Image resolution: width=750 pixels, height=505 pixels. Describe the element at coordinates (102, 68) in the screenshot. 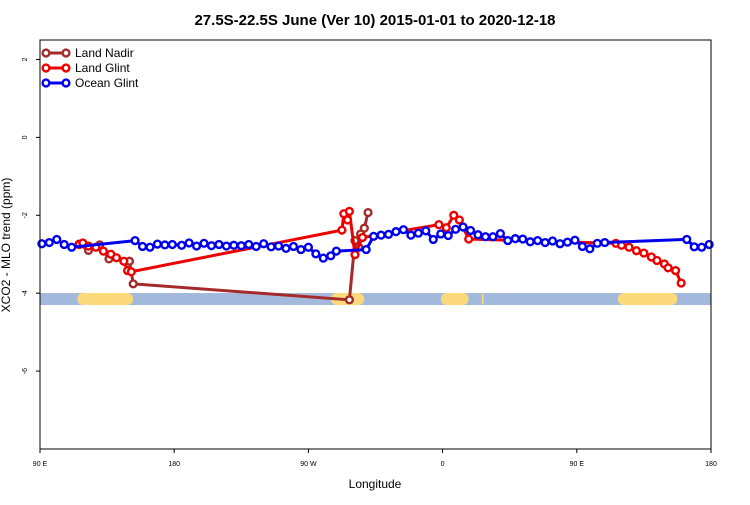

I see `legend-label-land-glint: Land Glint` at that location.